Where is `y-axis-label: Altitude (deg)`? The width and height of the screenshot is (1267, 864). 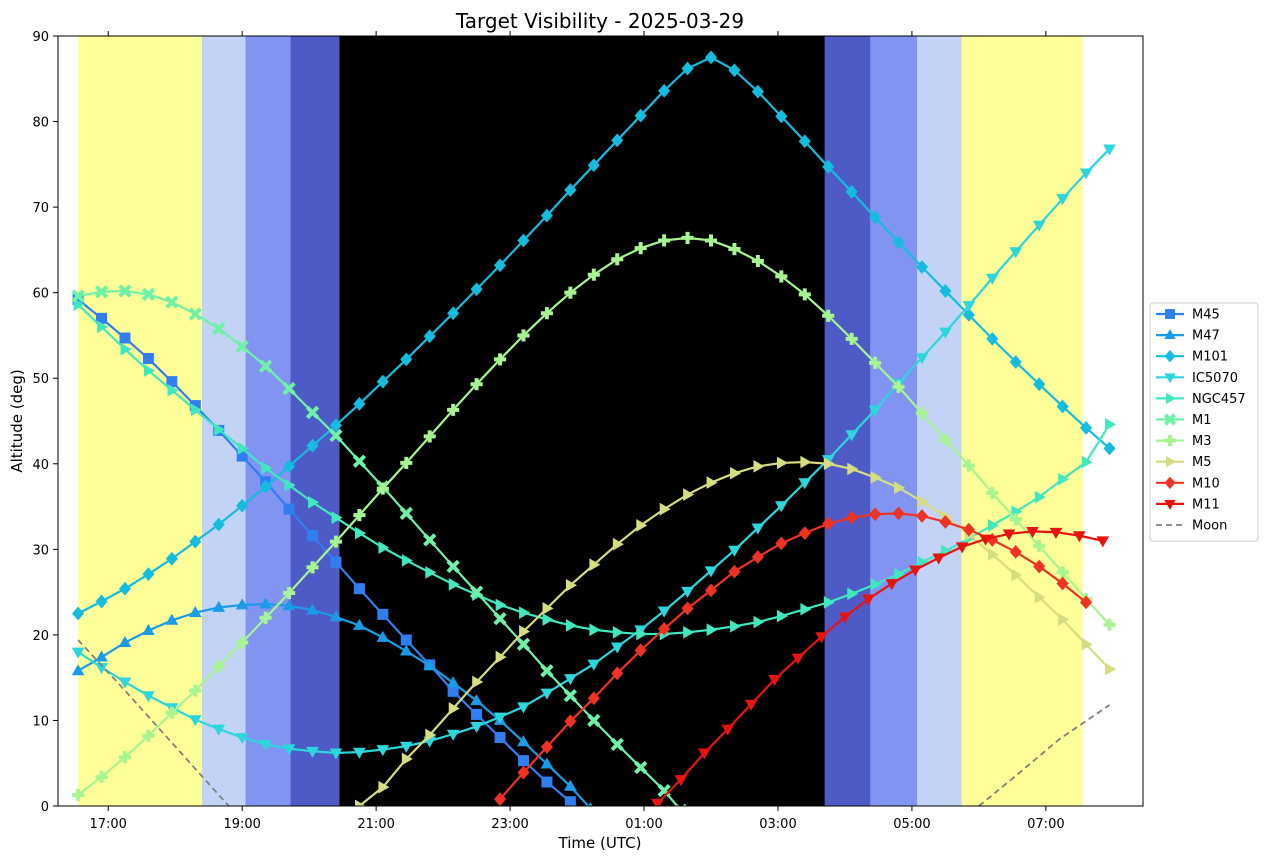 y-axis-label: Altitude (deg) is located at coordinates (17, 420).